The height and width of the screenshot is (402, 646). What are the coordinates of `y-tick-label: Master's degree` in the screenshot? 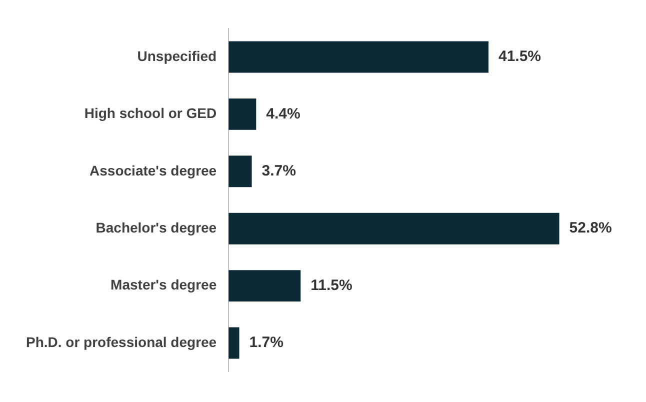 It's located at (163, 284).